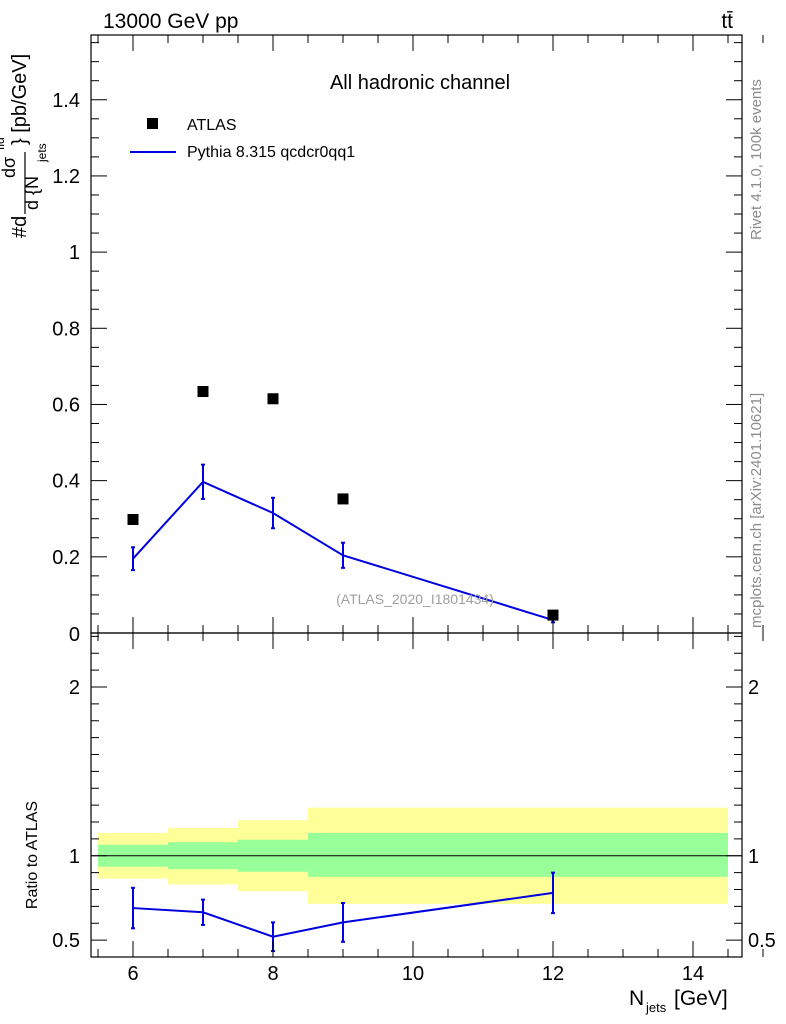 Image resolution: width=786 pixels, height=1024 pixels. What do you see at coordinates (9, 167) in the screenshot?
I see `ylabel-numerator: dσ` at bounding box center [9, 167].